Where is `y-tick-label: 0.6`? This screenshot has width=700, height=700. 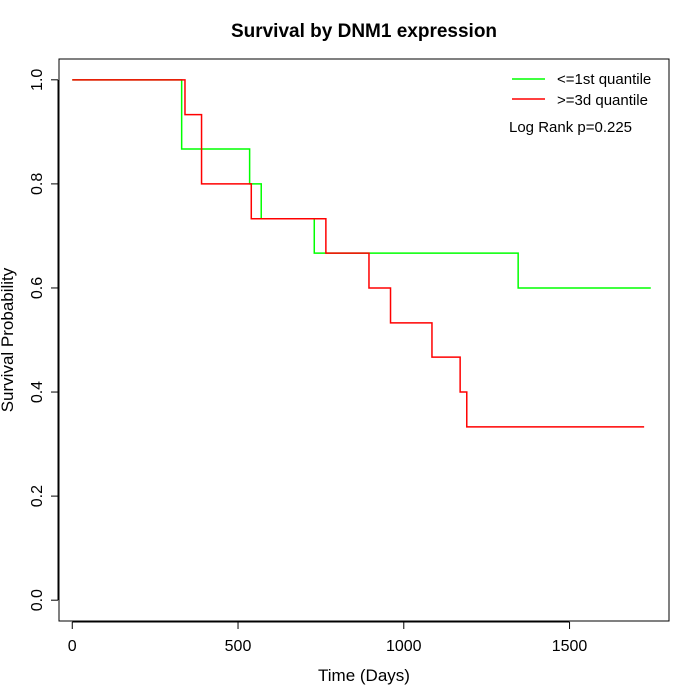
y-tick-label: 0.6 is located at coordinates (37, 288).